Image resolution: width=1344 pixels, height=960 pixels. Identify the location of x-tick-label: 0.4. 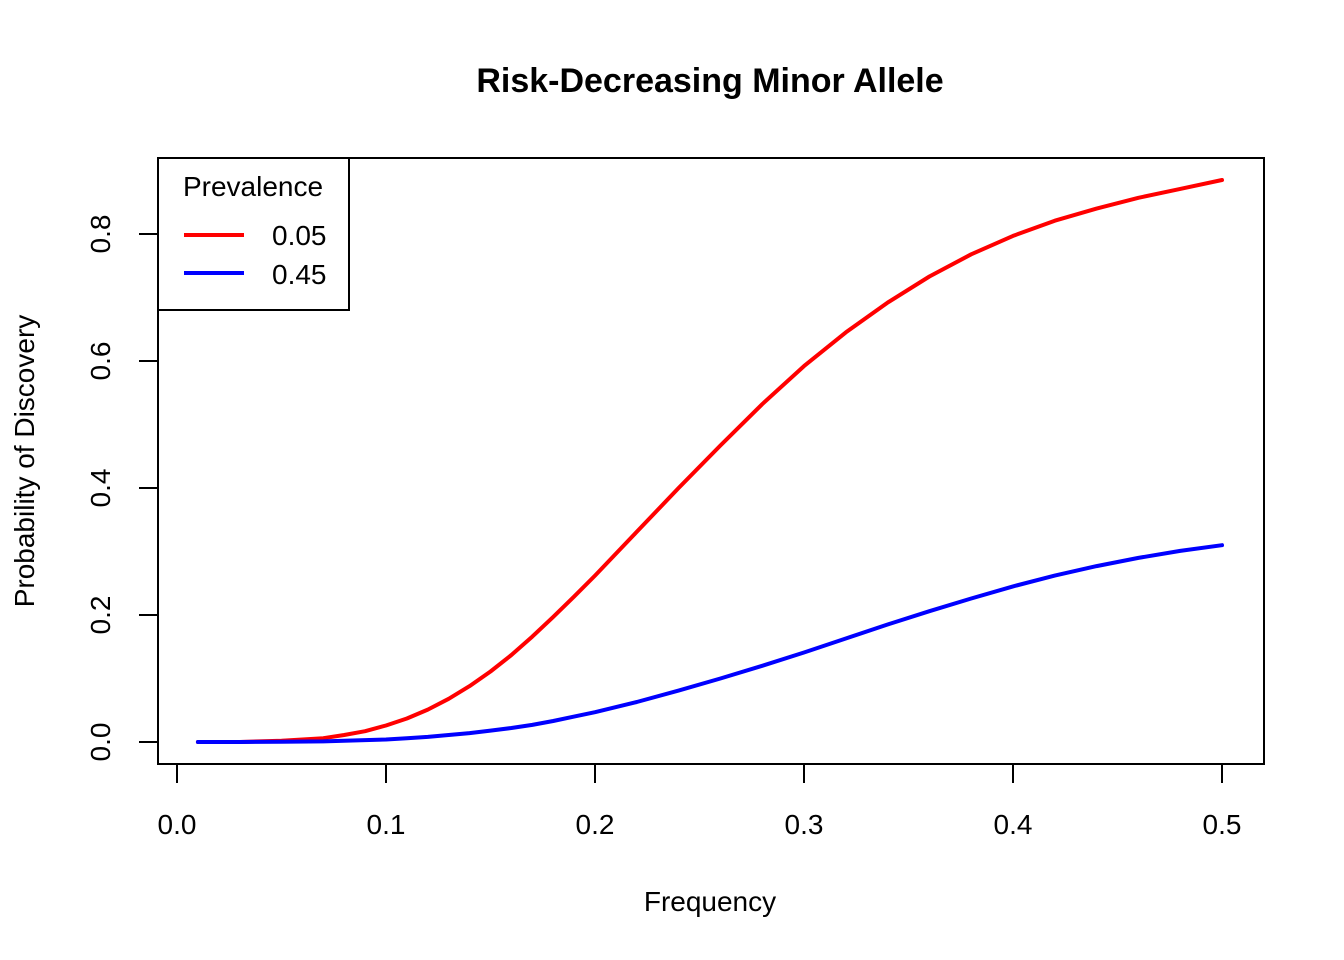
(1013, 824).